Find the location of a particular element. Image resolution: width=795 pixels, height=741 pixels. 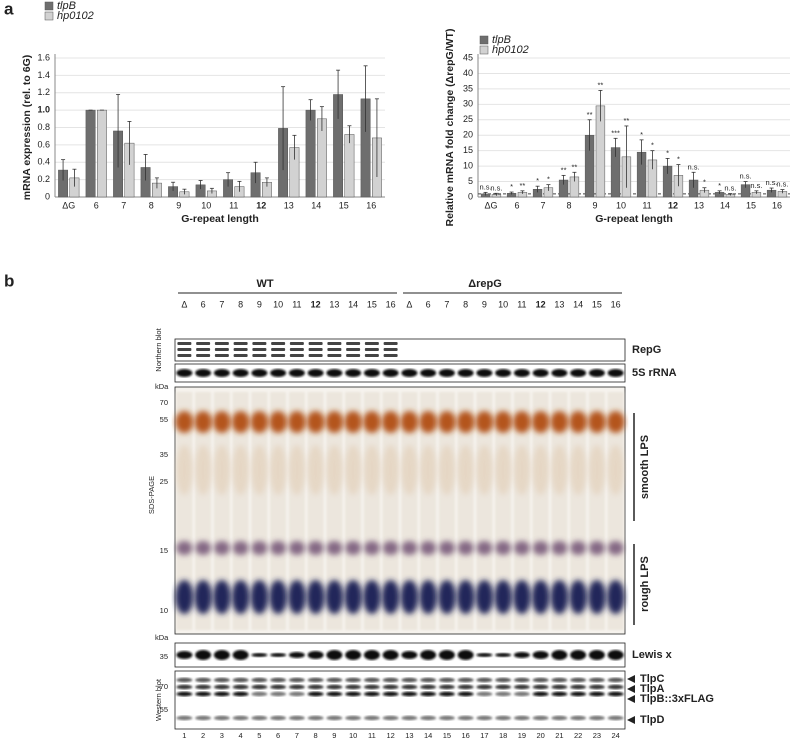

y-tick-label: 0.2 is located at coordinates (43, 179).